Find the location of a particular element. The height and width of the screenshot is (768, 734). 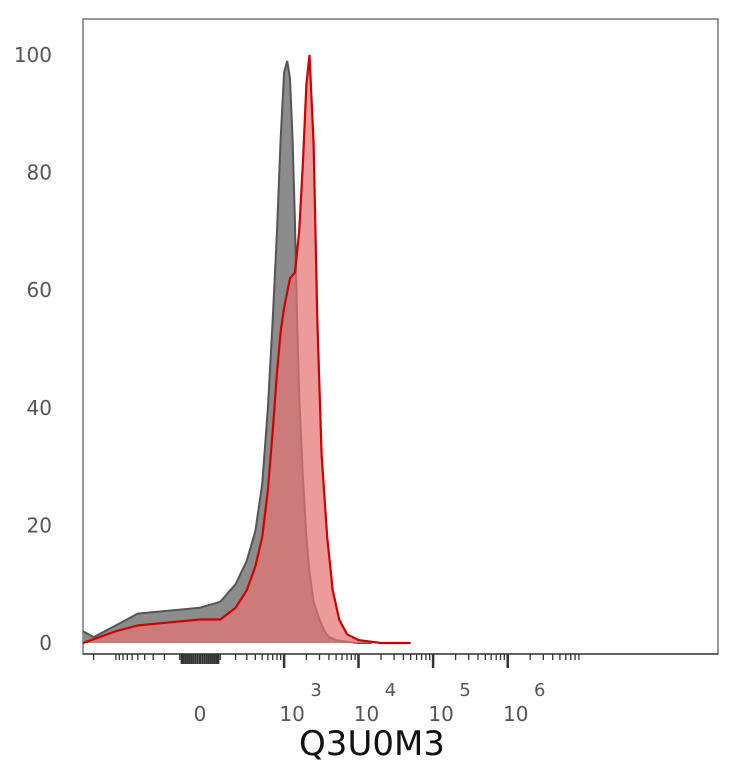

y-tick-label: 0 is located at coordinates (45, 643).